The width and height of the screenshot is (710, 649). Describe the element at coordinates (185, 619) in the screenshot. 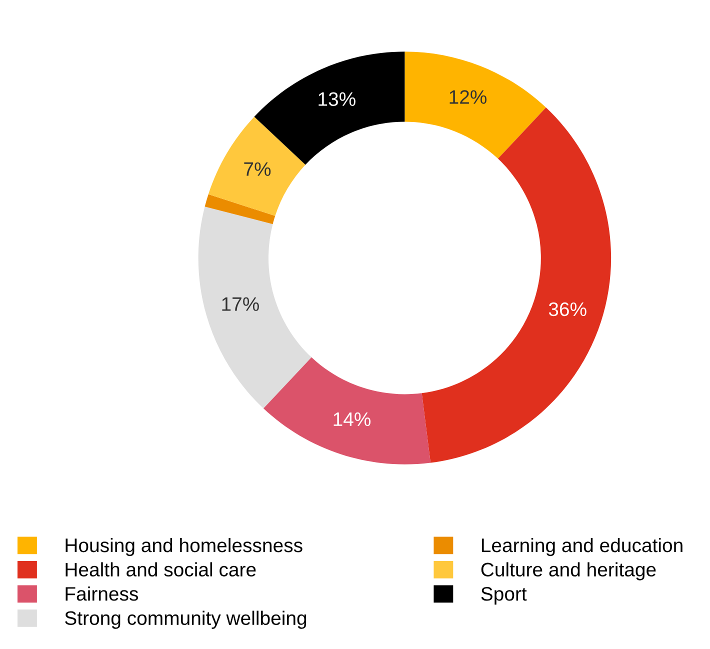

I see `legend-label: Strong community wellbeing` at that location.